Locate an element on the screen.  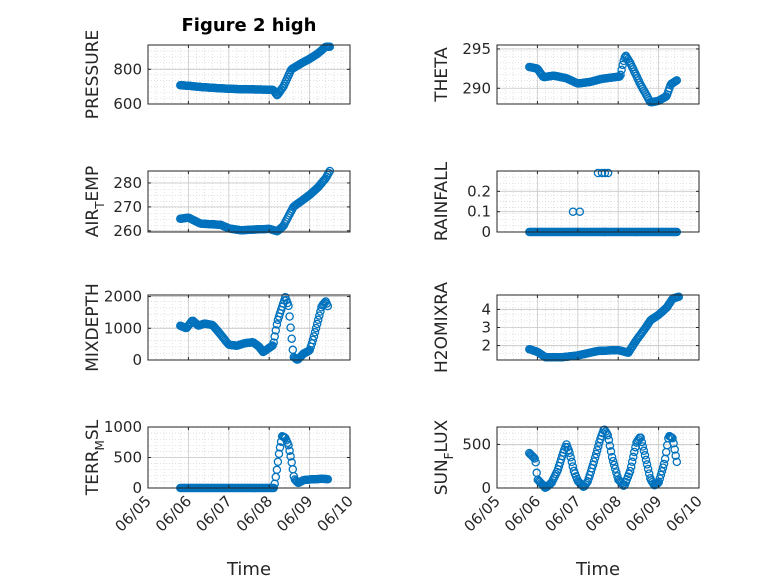
y-tick-label: 4 is located at coordinates (486, 309).